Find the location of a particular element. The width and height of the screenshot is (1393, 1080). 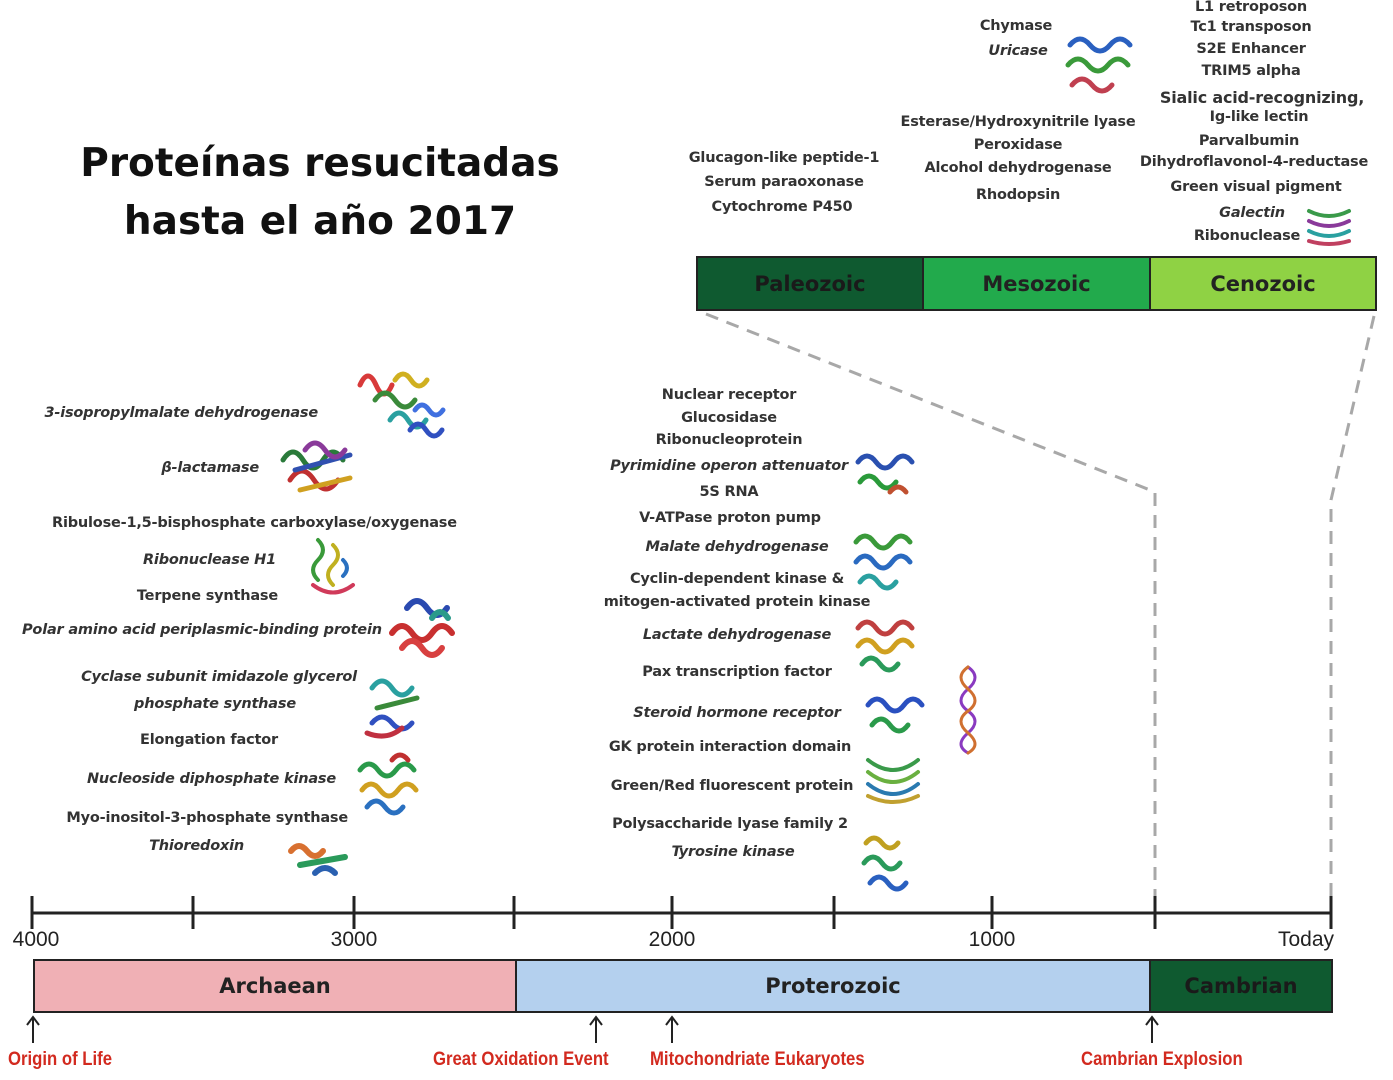

event-mitochondriate-eukaryotes: Mitochondriate Eukaryotes is located at coordinates (757, 1059).